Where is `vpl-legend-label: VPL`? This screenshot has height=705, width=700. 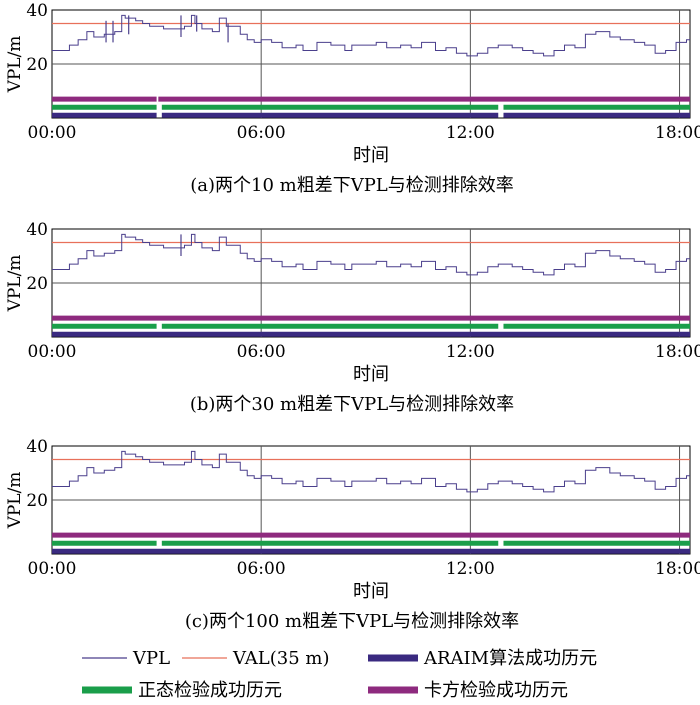
vpl-legend-label: VPL is located at coordinates (151, 658).